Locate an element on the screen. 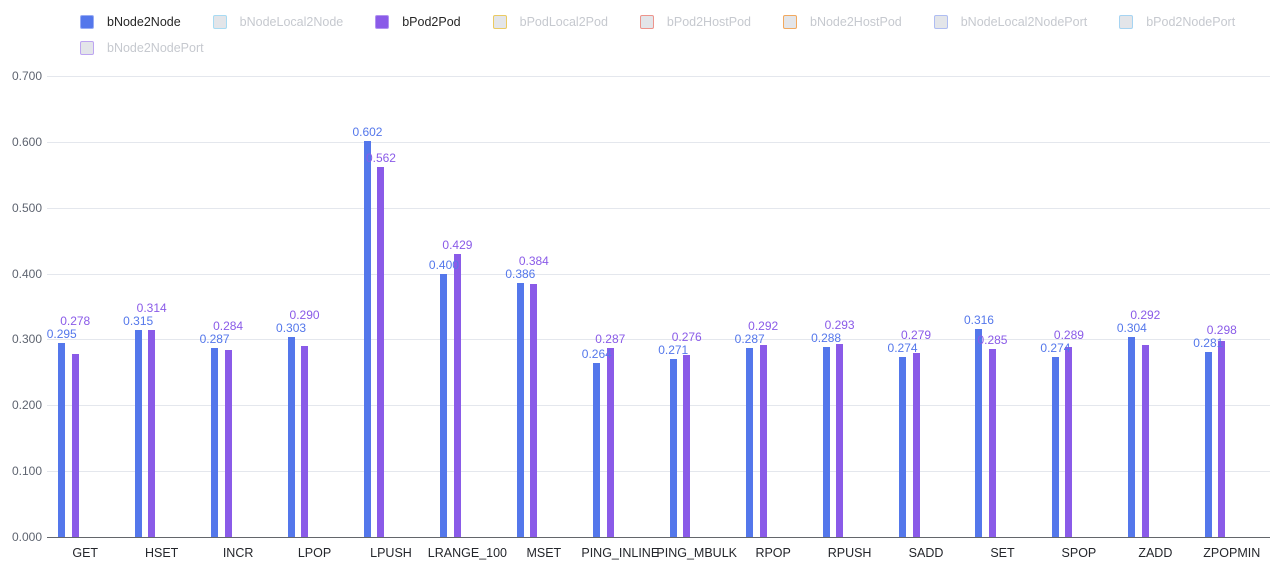  y-axis-tick-label: 0.500 is located at coordinates (26, 207).